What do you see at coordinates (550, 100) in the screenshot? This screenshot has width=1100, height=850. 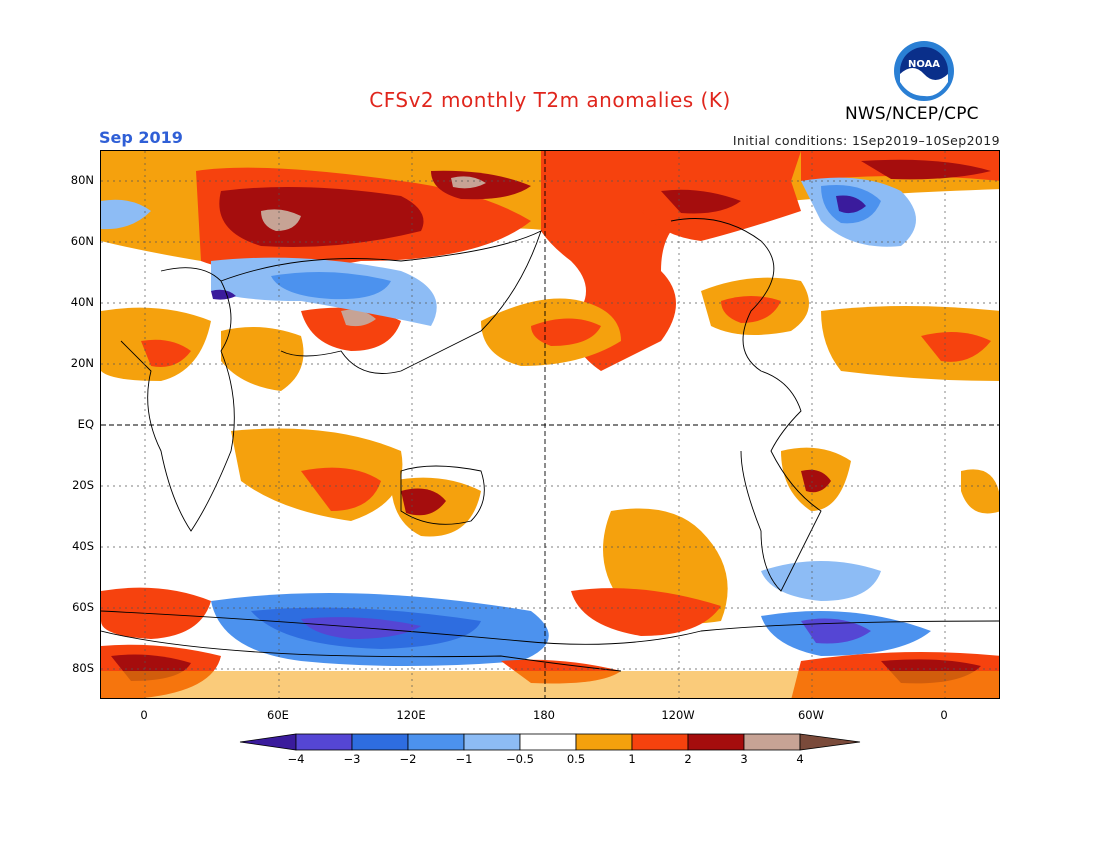 I see `chart-title: CFSv2 monthly T2m anomalies (K)` at bounding box center [550, 100].